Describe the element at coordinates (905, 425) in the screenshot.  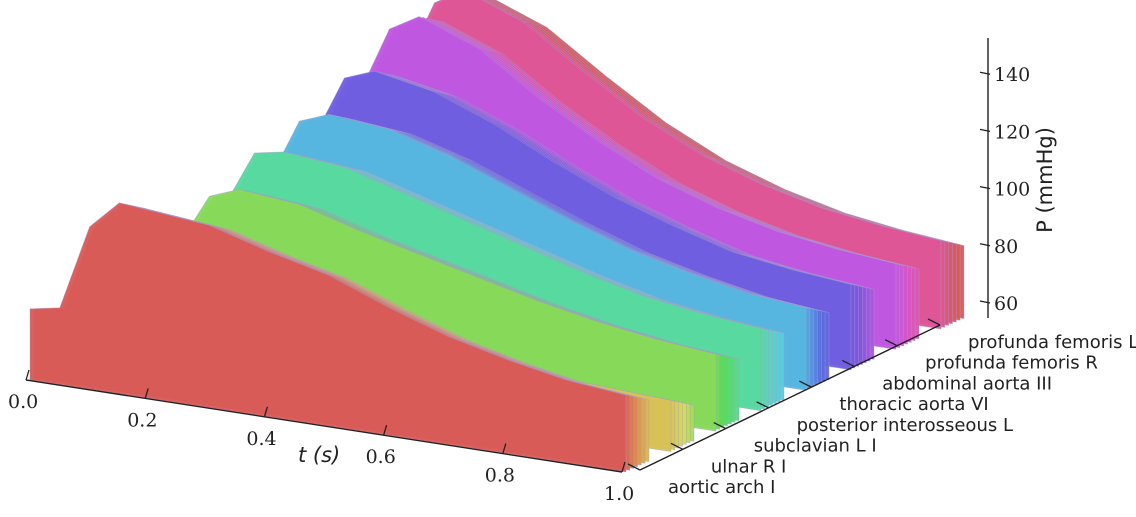
I see `vessel-tick-label: posterior interosseous L` at that location.